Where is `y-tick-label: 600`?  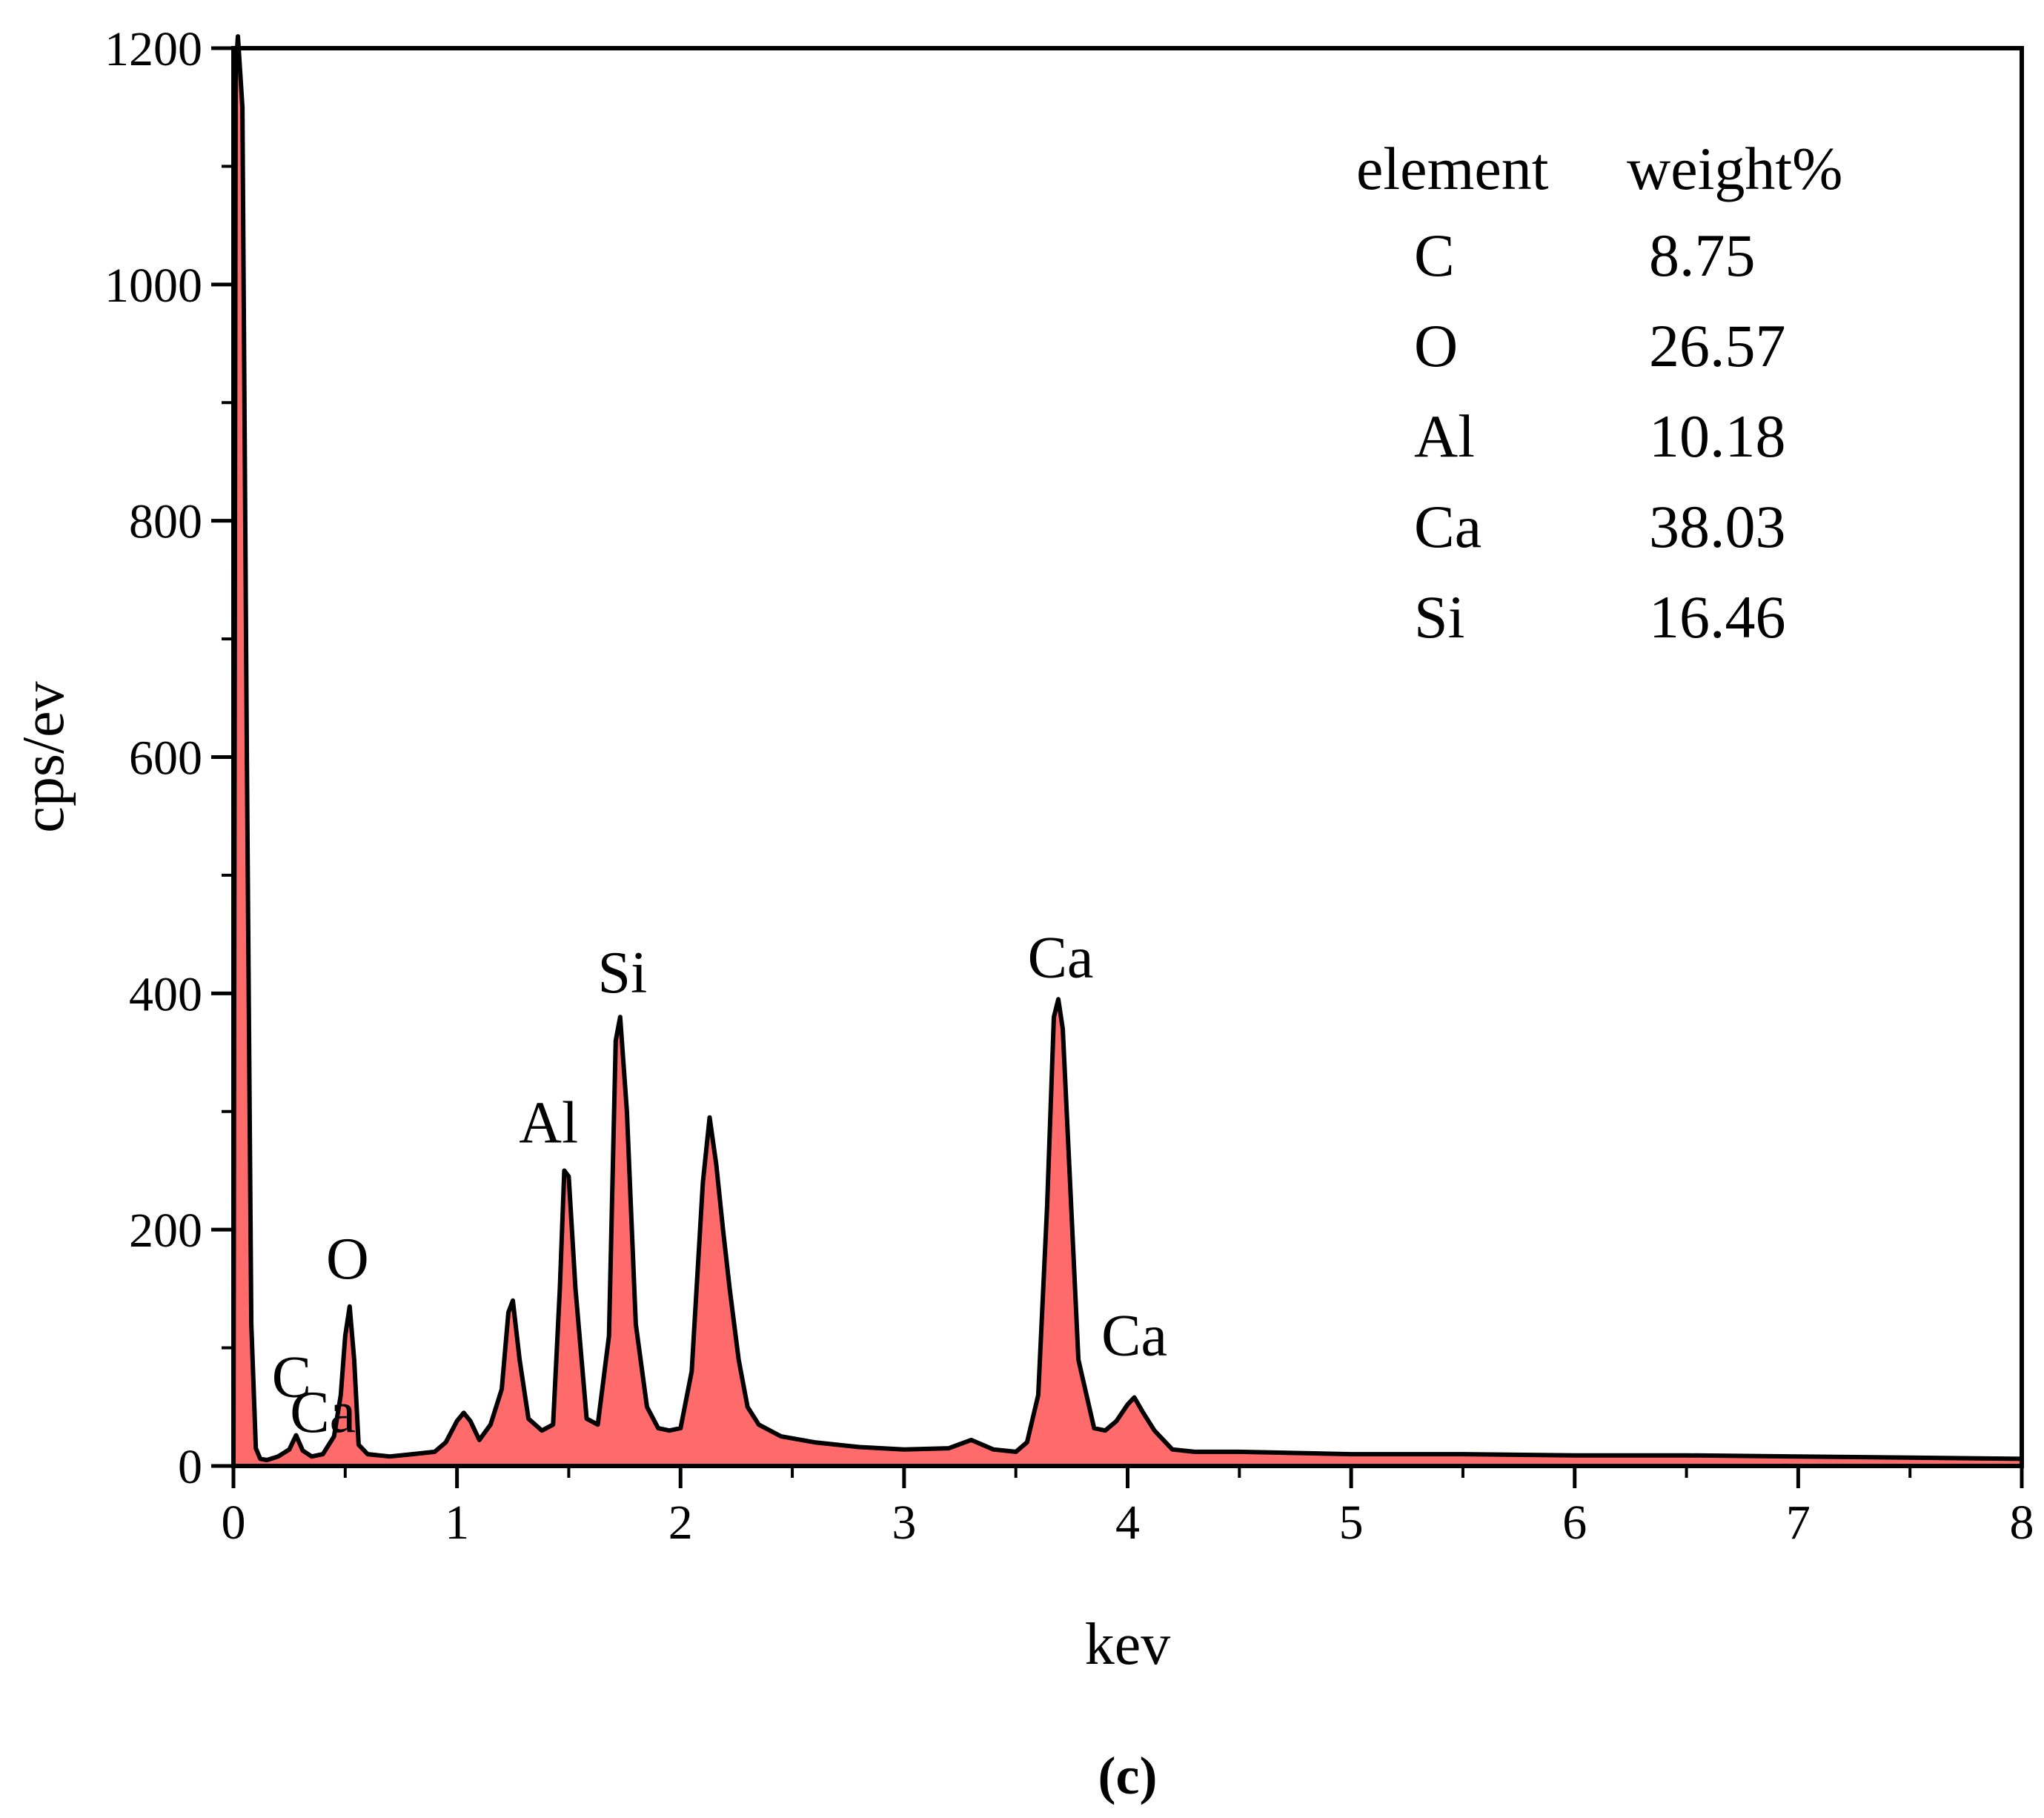
y-tick-label: 600 is located at coordinates (165, 758).